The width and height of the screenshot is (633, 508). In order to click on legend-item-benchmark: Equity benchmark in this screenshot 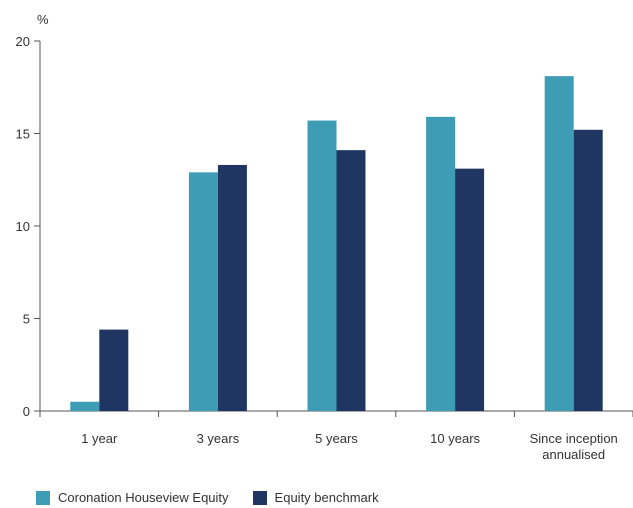, I will do `click(315, 497)`.